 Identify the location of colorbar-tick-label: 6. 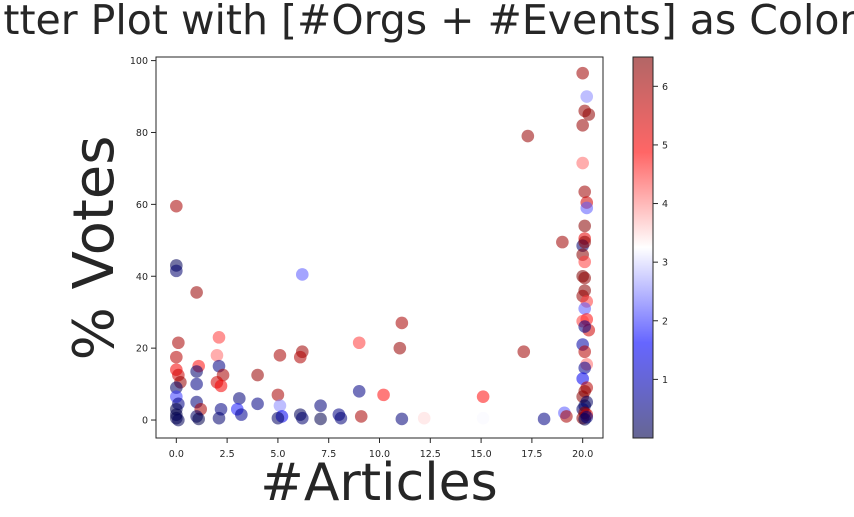
(665, 87).